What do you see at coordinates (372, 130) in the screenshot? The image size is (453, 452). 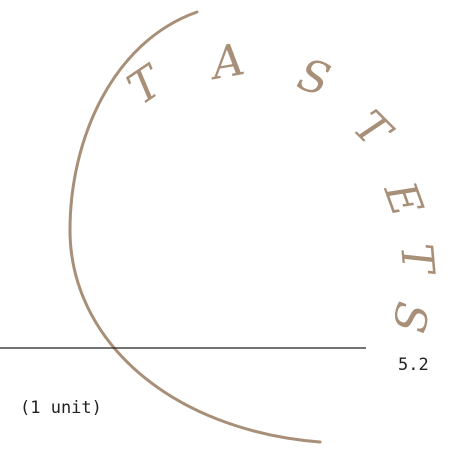 I see `logo-letter-4: T` at bounding box center [372, 130].